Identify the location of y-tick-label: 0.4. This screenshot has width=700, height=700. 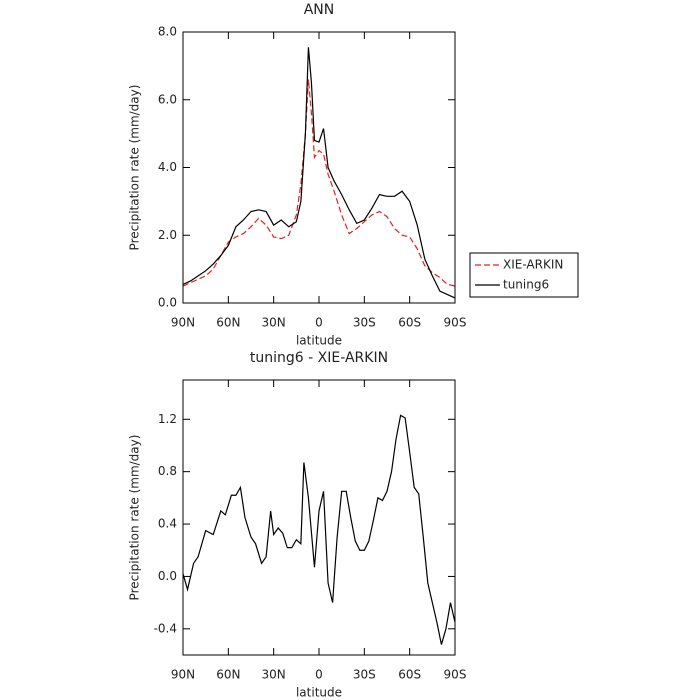
(167, 524).